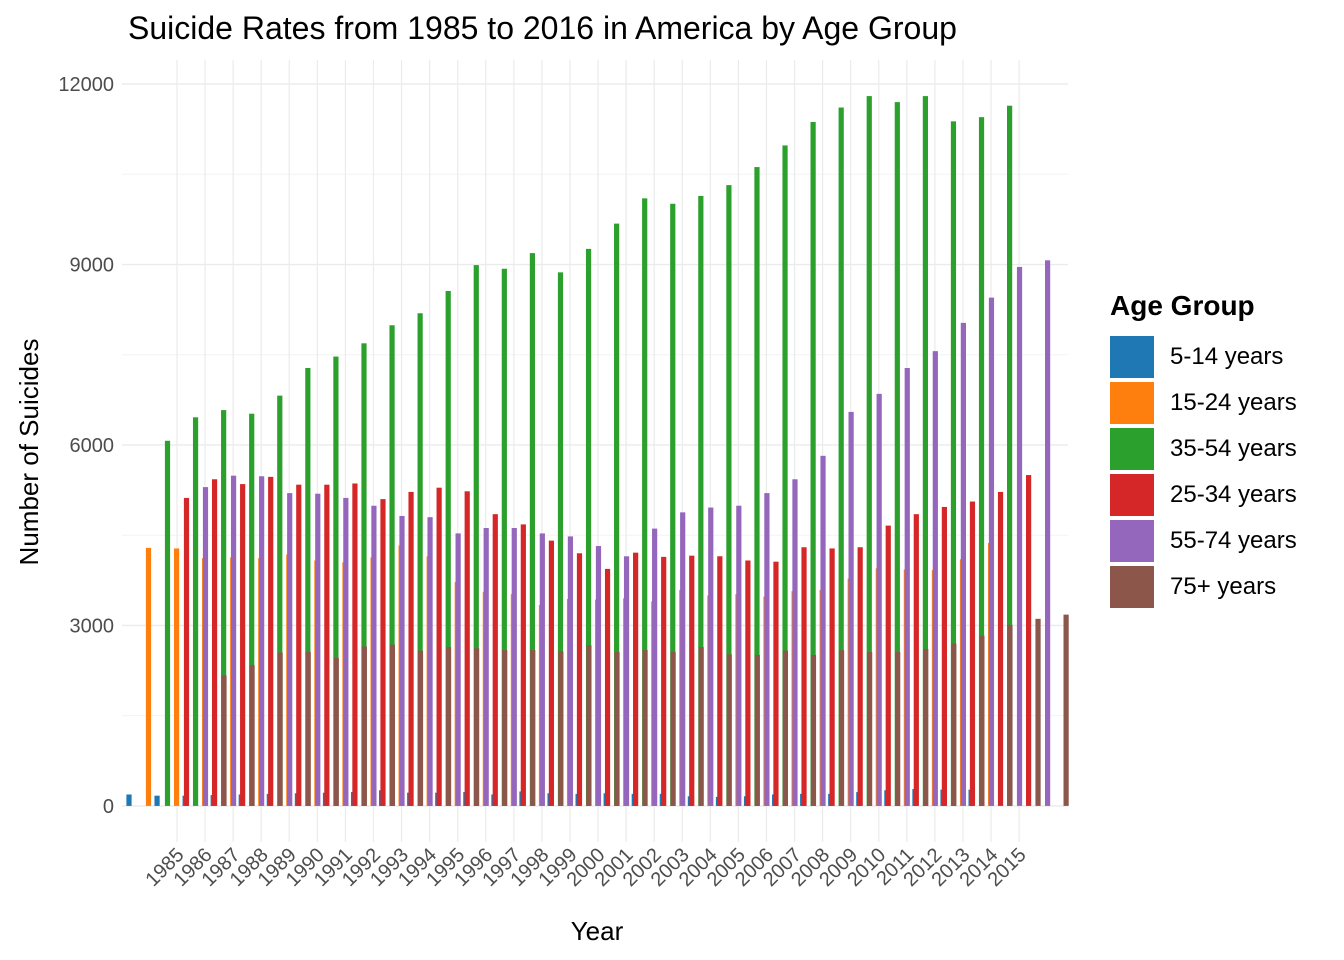 Image resolution: width=1344 pixels, height=960 pixels. I want to click on bar-35-54-years-2014, so click(981, 461).